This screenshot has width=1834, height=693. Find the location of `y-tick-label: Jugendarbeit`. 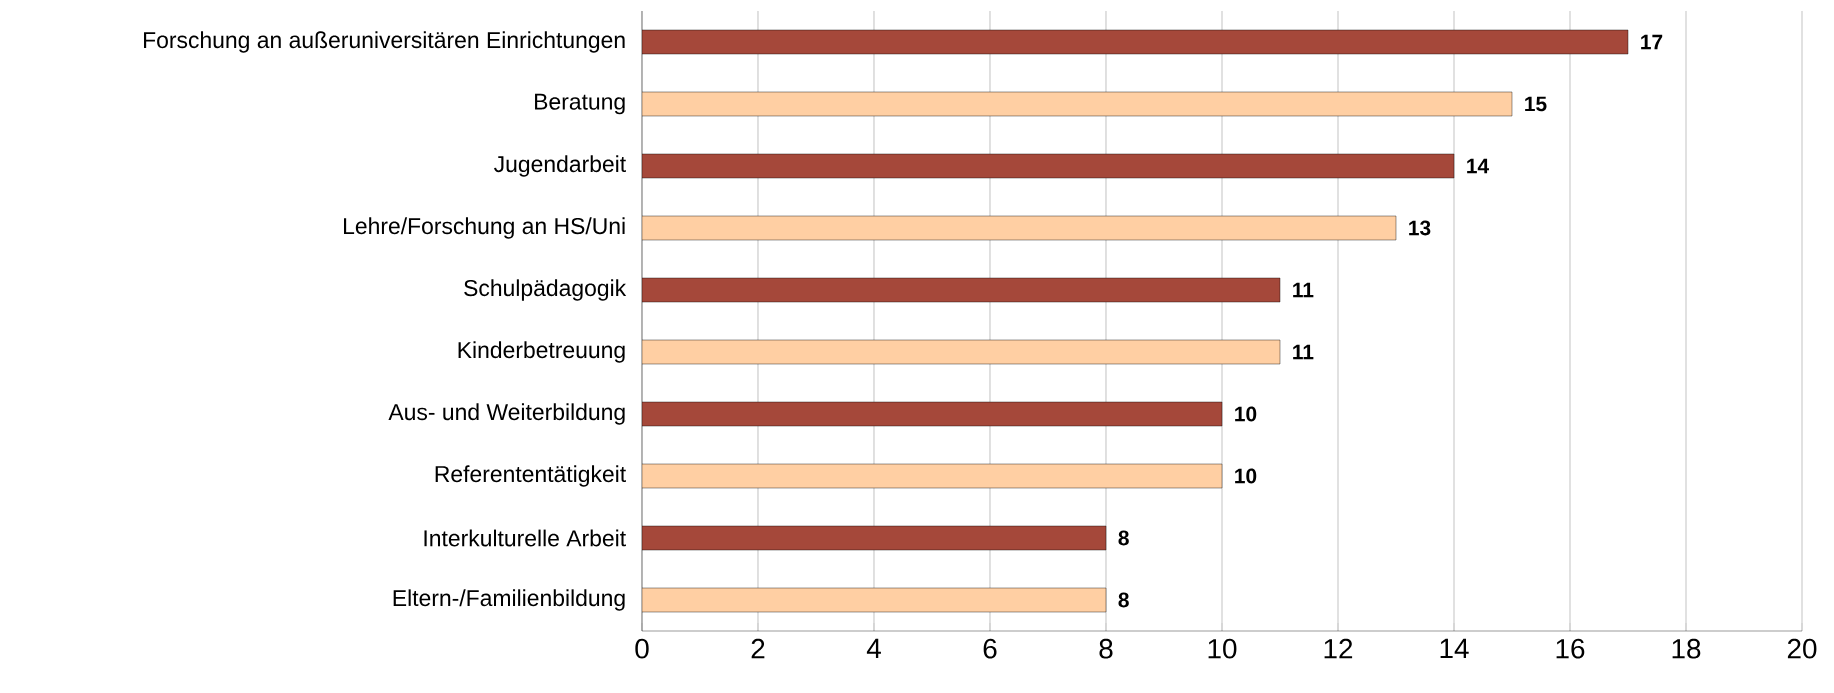

y-tick-label: Jugendarbeit is located at coordinates (560, 166).